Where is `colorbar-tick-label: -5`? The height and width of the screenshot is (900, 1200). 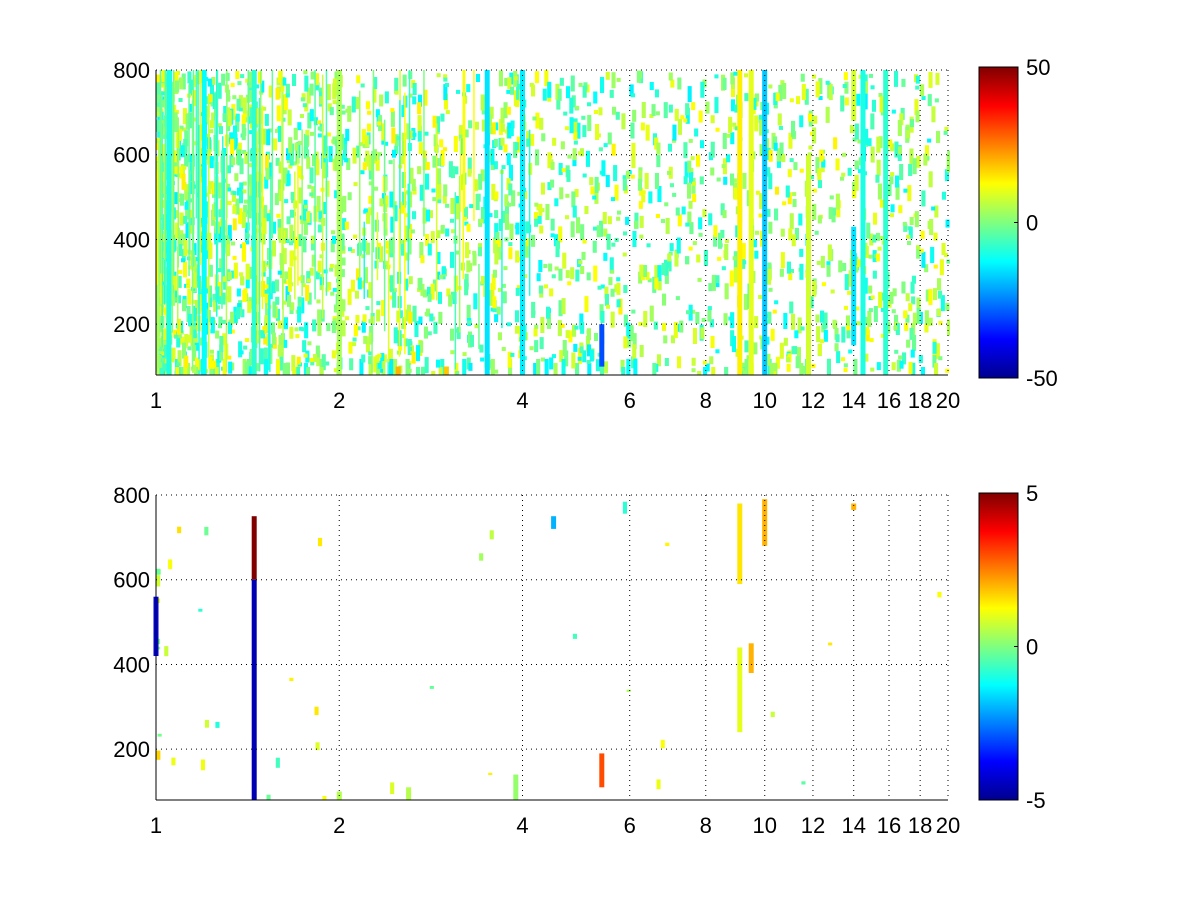
colorbar-tick-label: -5 is located at coordinates (1036, 800).